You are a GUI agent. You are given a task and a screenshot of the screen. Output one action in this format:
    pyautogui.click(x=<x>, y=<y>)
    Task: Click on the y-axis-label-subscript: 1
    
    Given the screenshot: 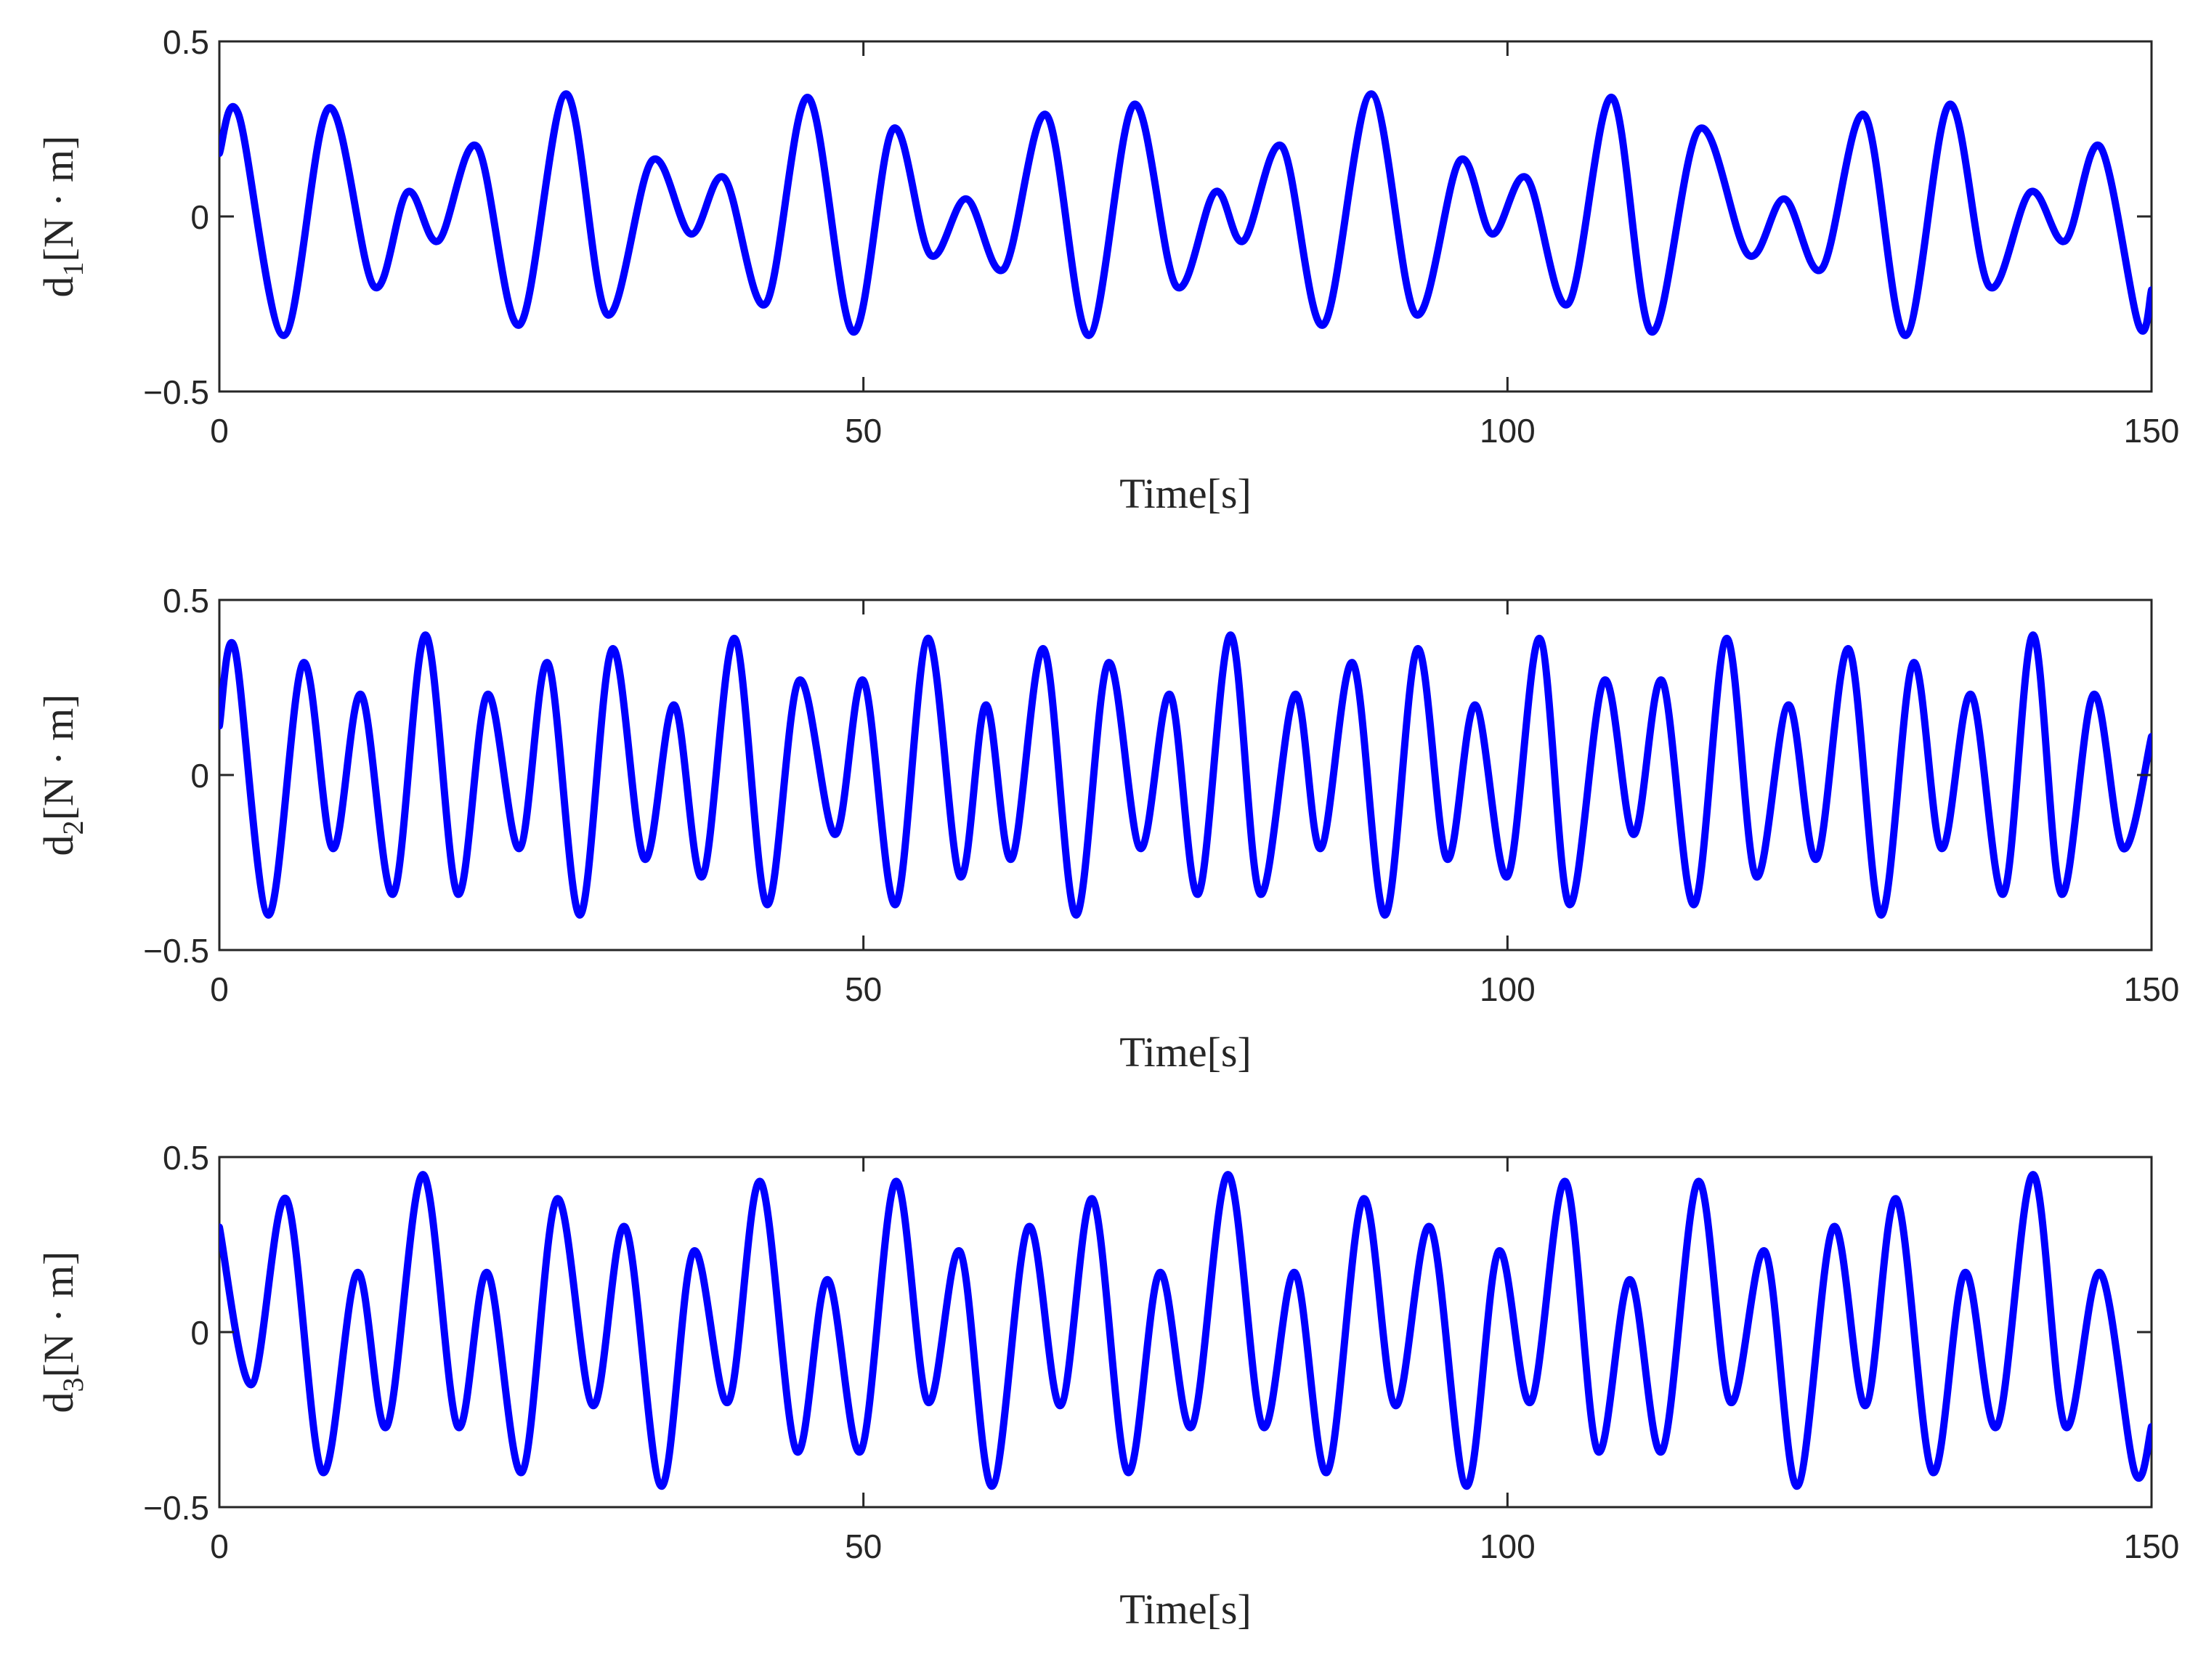 What is the action you would take?
    pyautogui.click(x=73, y=268)
    